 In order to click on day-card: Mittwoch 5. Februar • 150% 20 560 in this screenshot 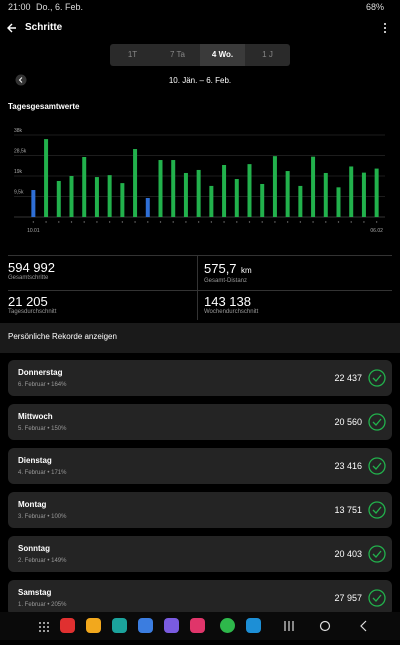, I will do `click(200, 422)`.